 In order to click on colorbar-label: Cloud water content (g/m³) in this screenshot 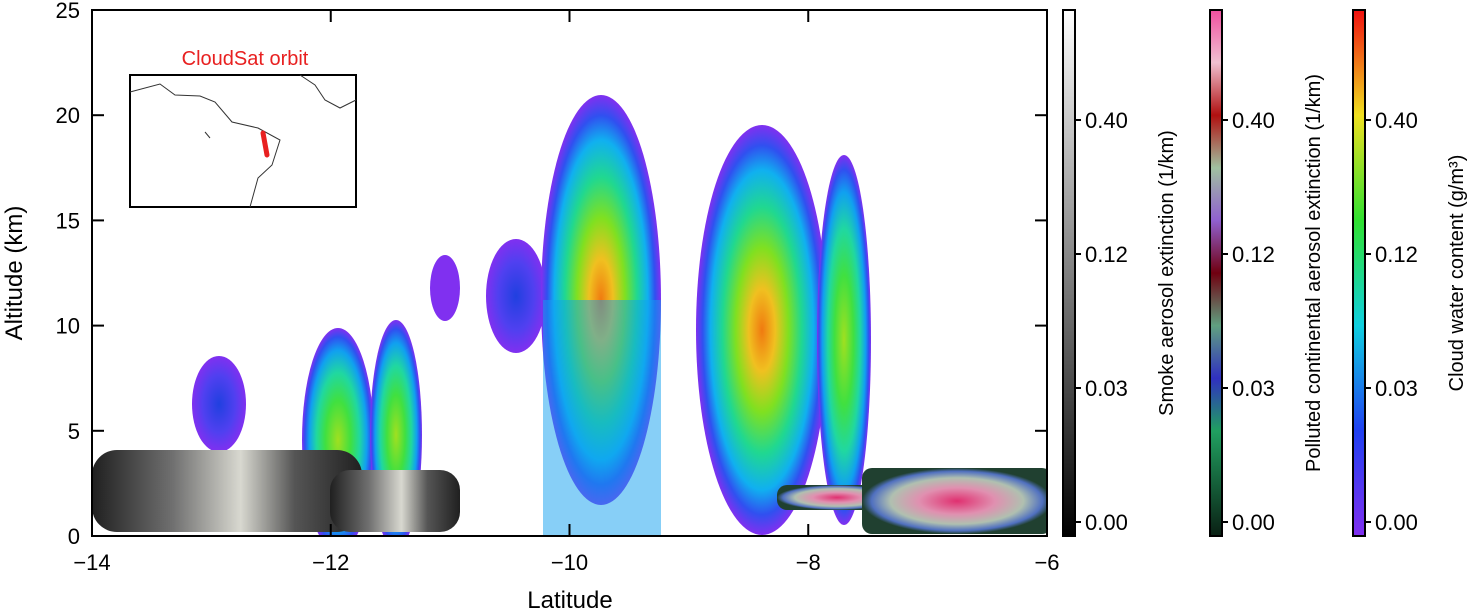, I will do `click(1457, 273)`.